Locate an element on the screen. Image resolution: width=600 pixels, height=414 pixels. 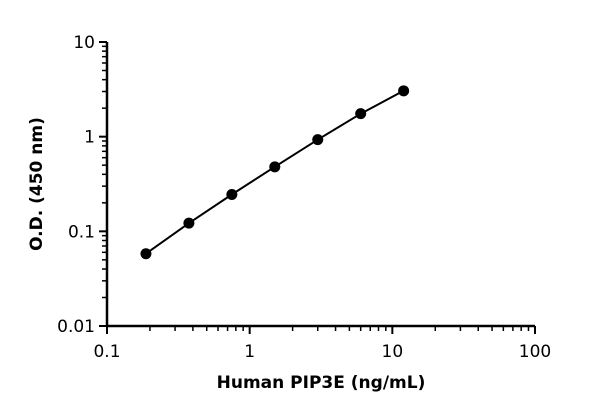
y-axis-label: O.D. (450 nm) is located at coordinates (37, 184).